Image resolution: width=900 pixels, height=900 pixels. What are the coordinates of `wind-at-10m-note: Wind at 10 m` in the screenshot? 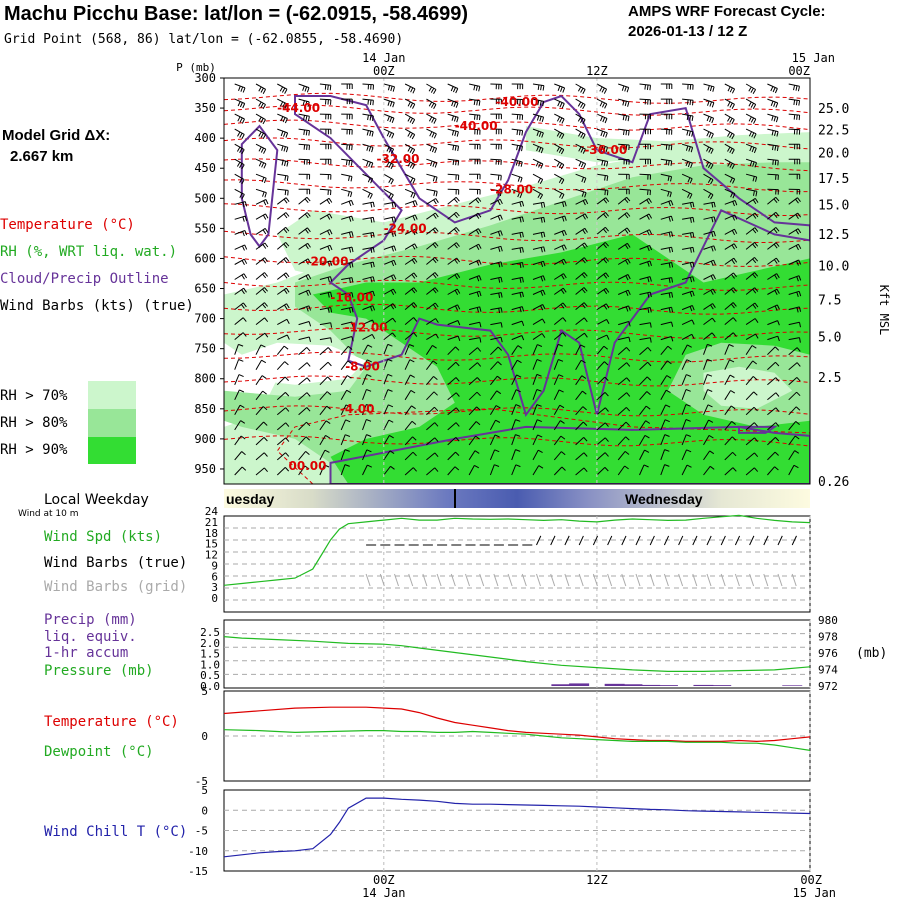 It's located at (48, 514).